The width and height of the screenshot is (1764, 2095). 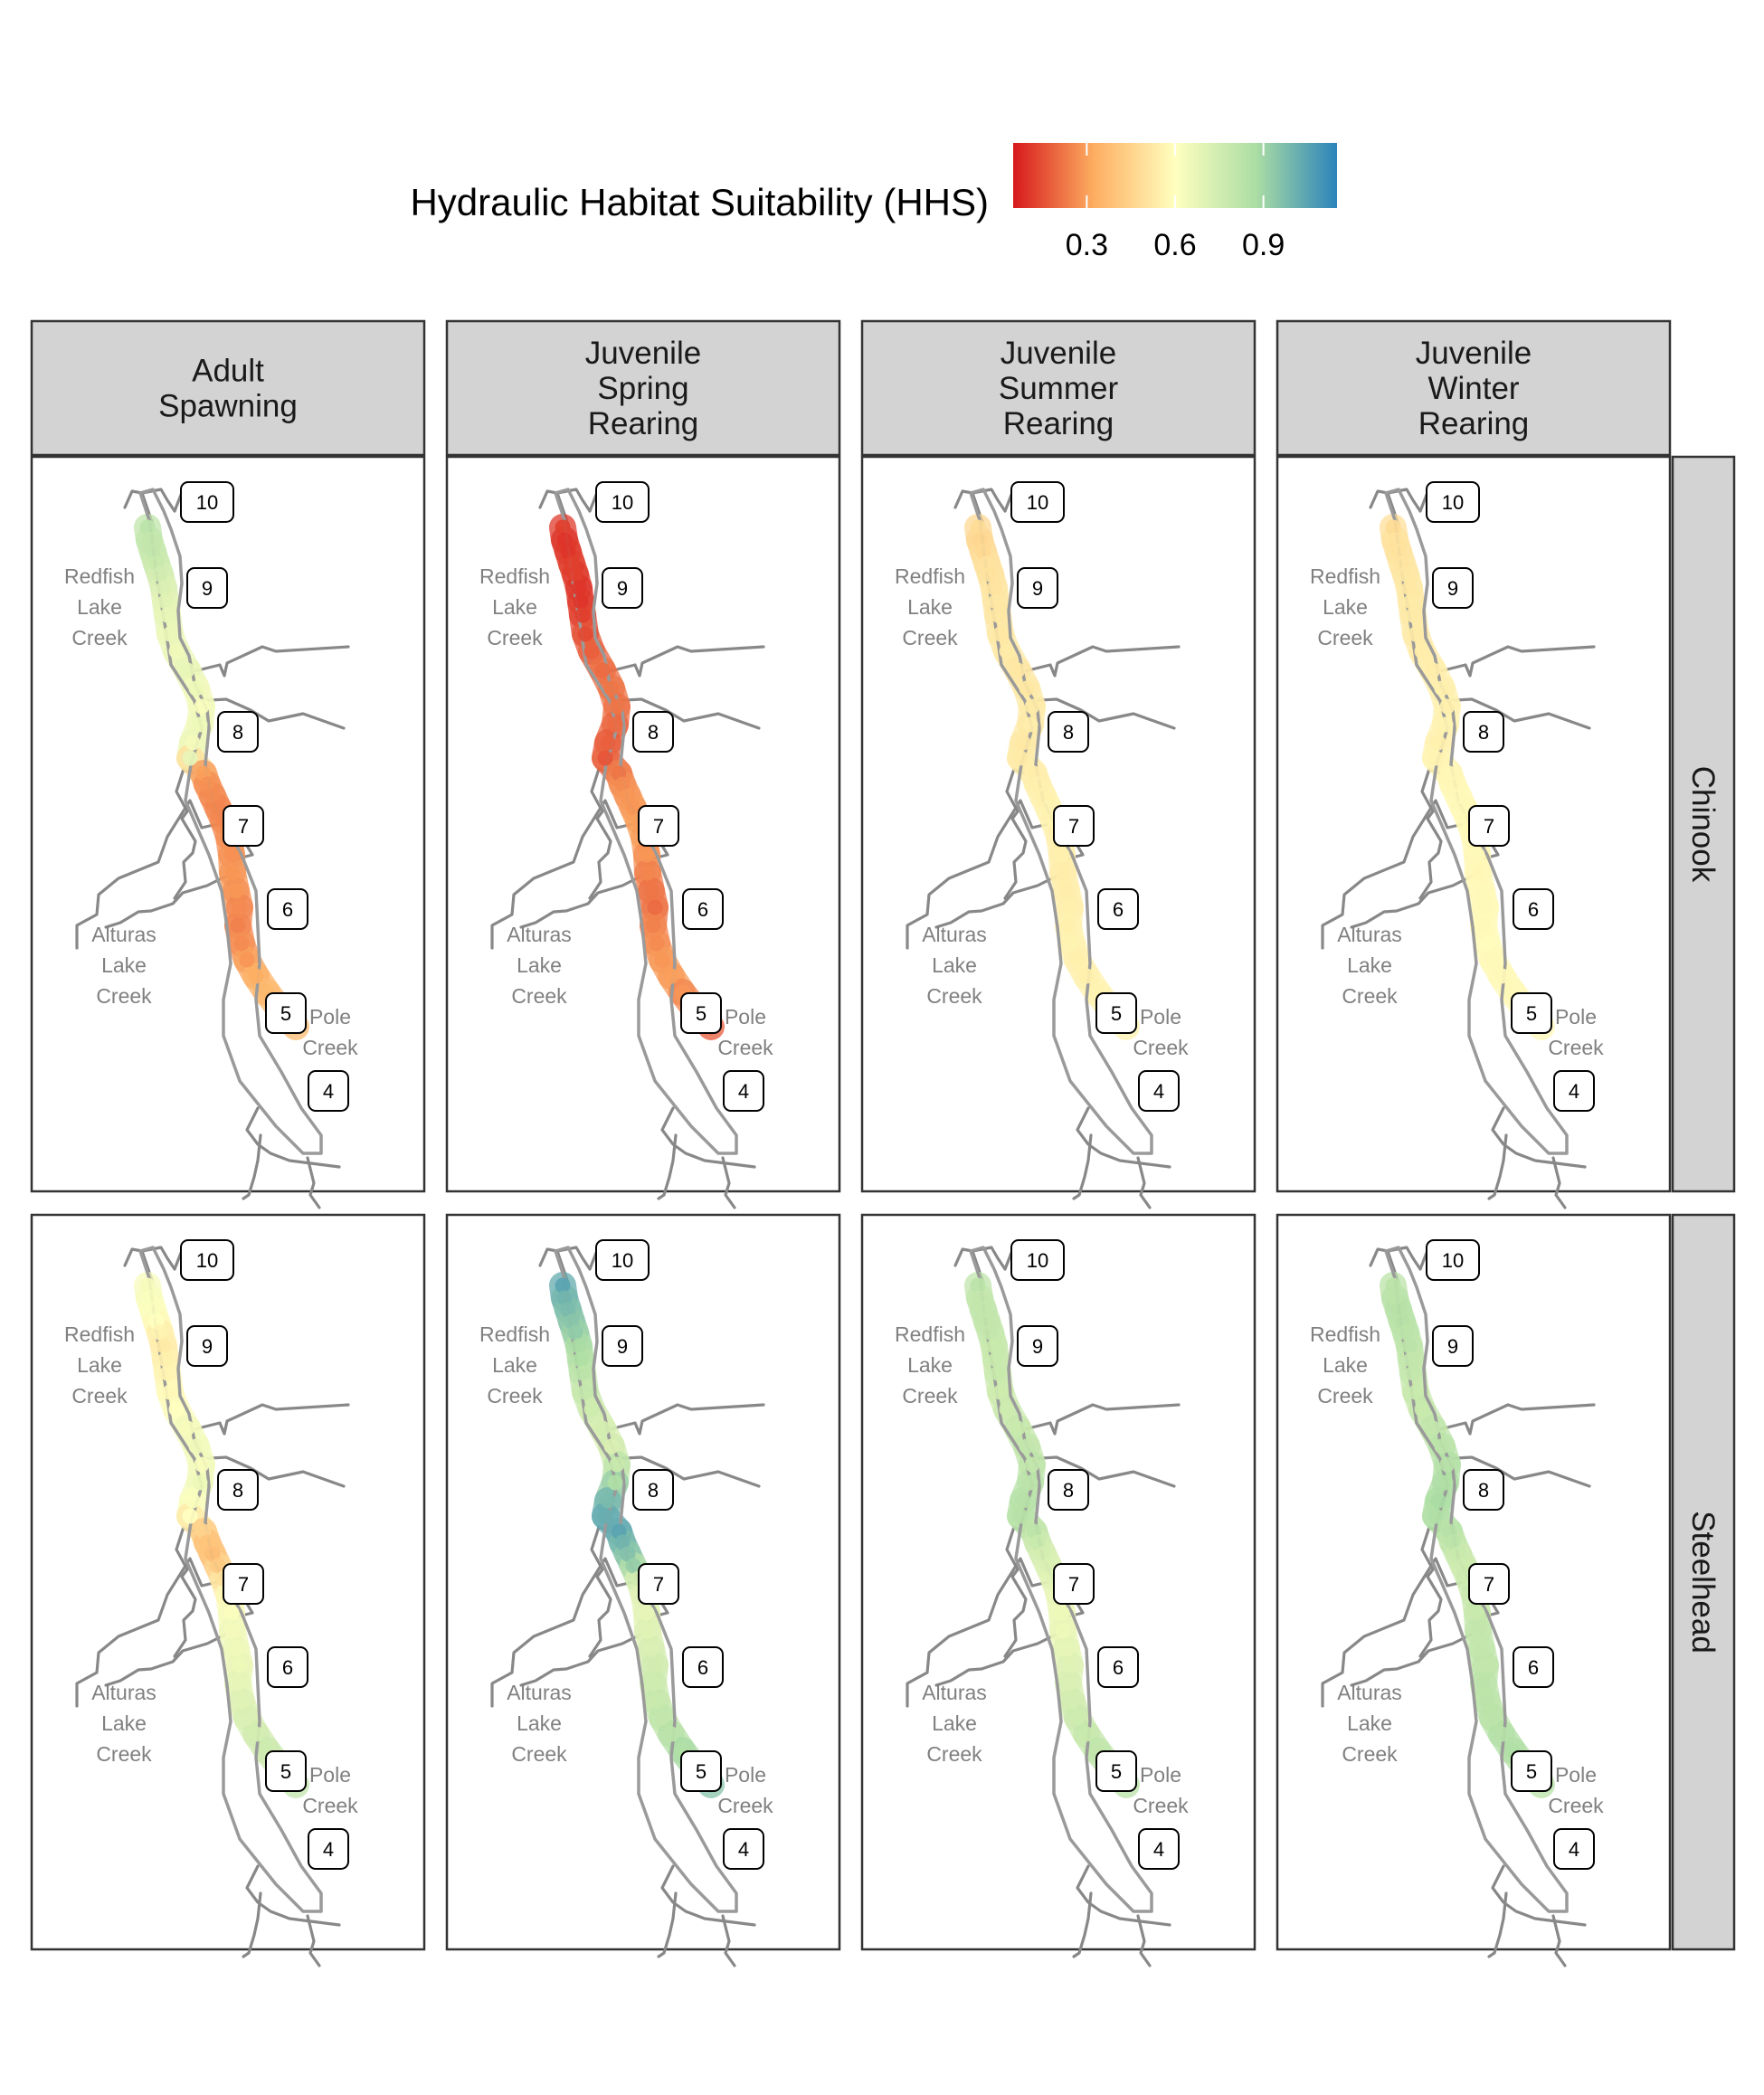 I want to click on reach-label: 7, so click(x=243, y=1584).